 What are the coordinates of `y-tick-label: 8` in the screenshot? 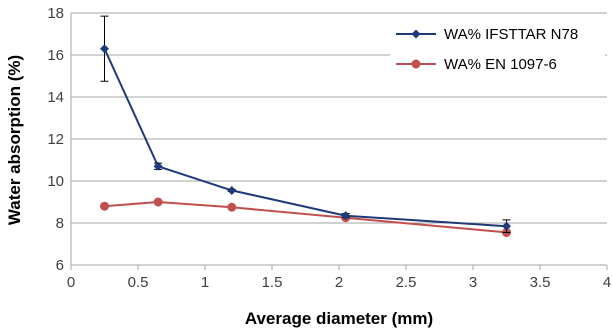 It's located at (60, 223).